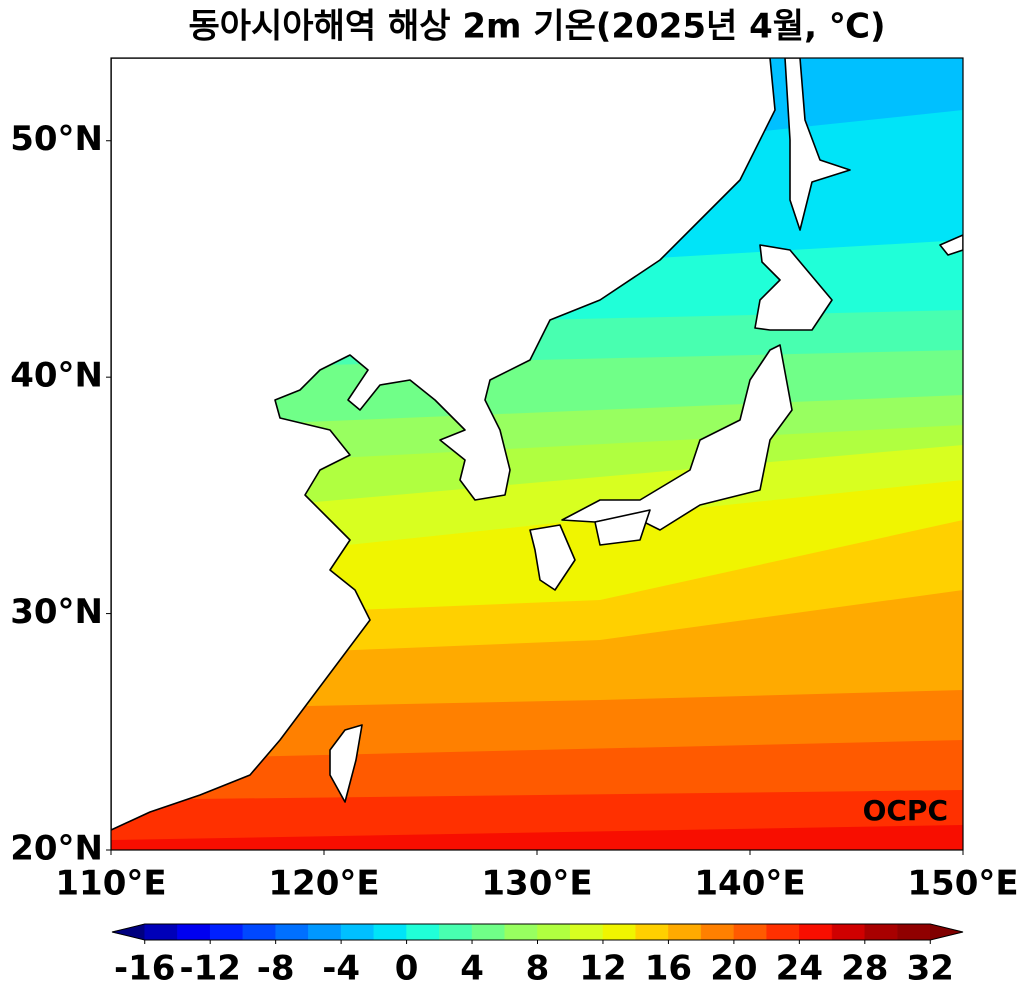  What do you see at coordinates (905, 810) in the screenshot?
I see `watermark: OCPC` at bounding box center [905, 810].